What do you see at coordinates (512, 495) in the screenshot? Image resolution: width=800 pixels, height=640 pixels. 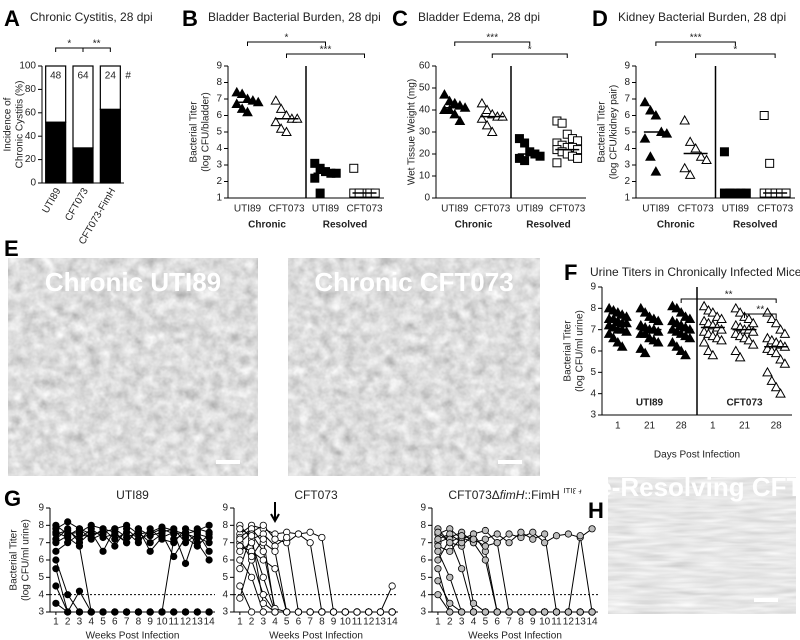 I see `title-part: fimH` at bounding box center [512, 495].